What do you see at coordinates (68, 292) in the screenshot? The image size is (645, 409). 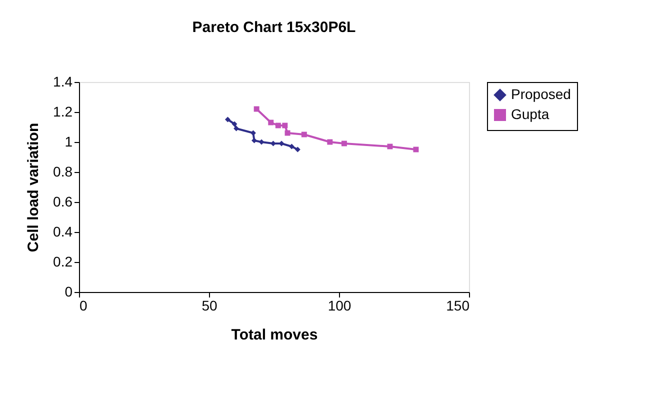 I see `y-tick-label: 0` at bounding box center [68, 292].